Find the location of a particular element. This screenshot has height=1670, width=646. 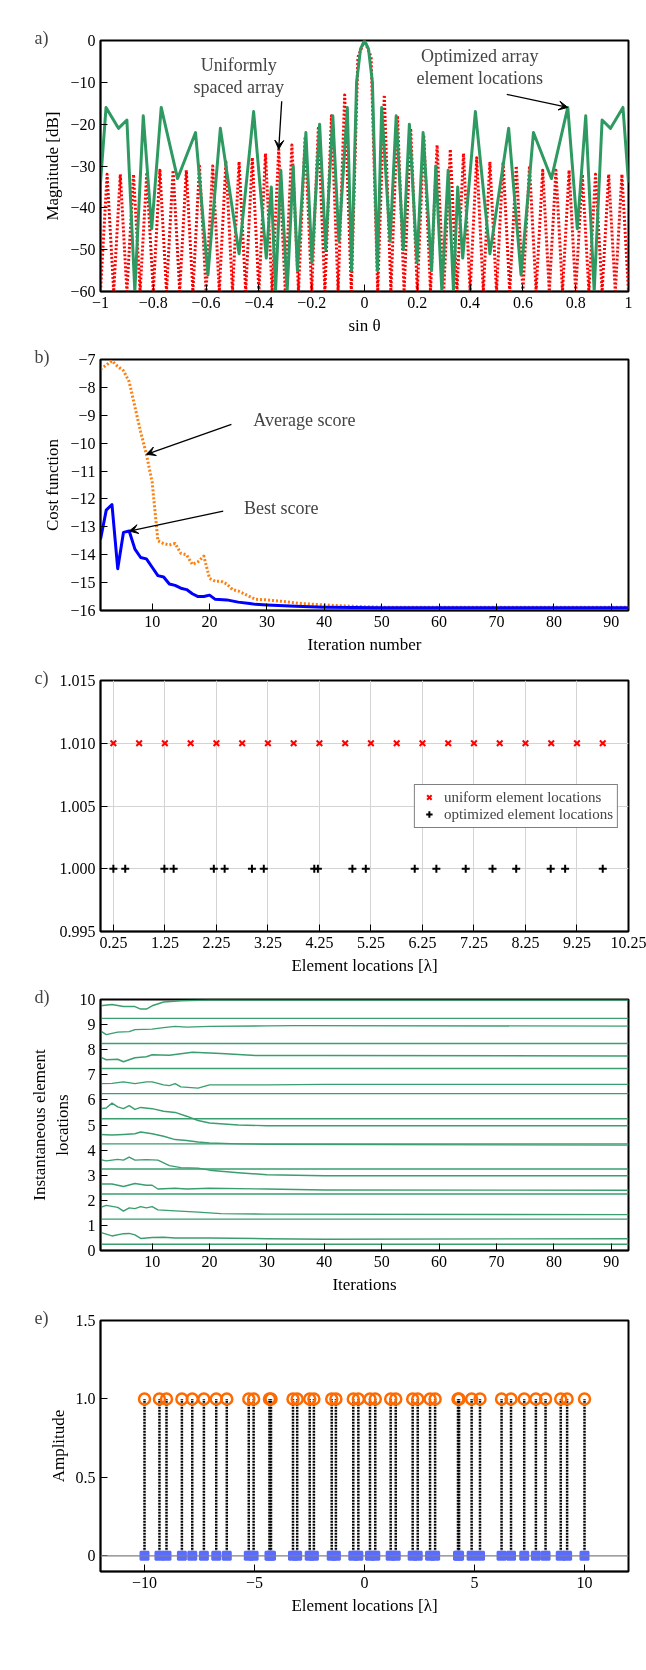

x-tick-label: 8.25 is located at coordinates (525, 942).